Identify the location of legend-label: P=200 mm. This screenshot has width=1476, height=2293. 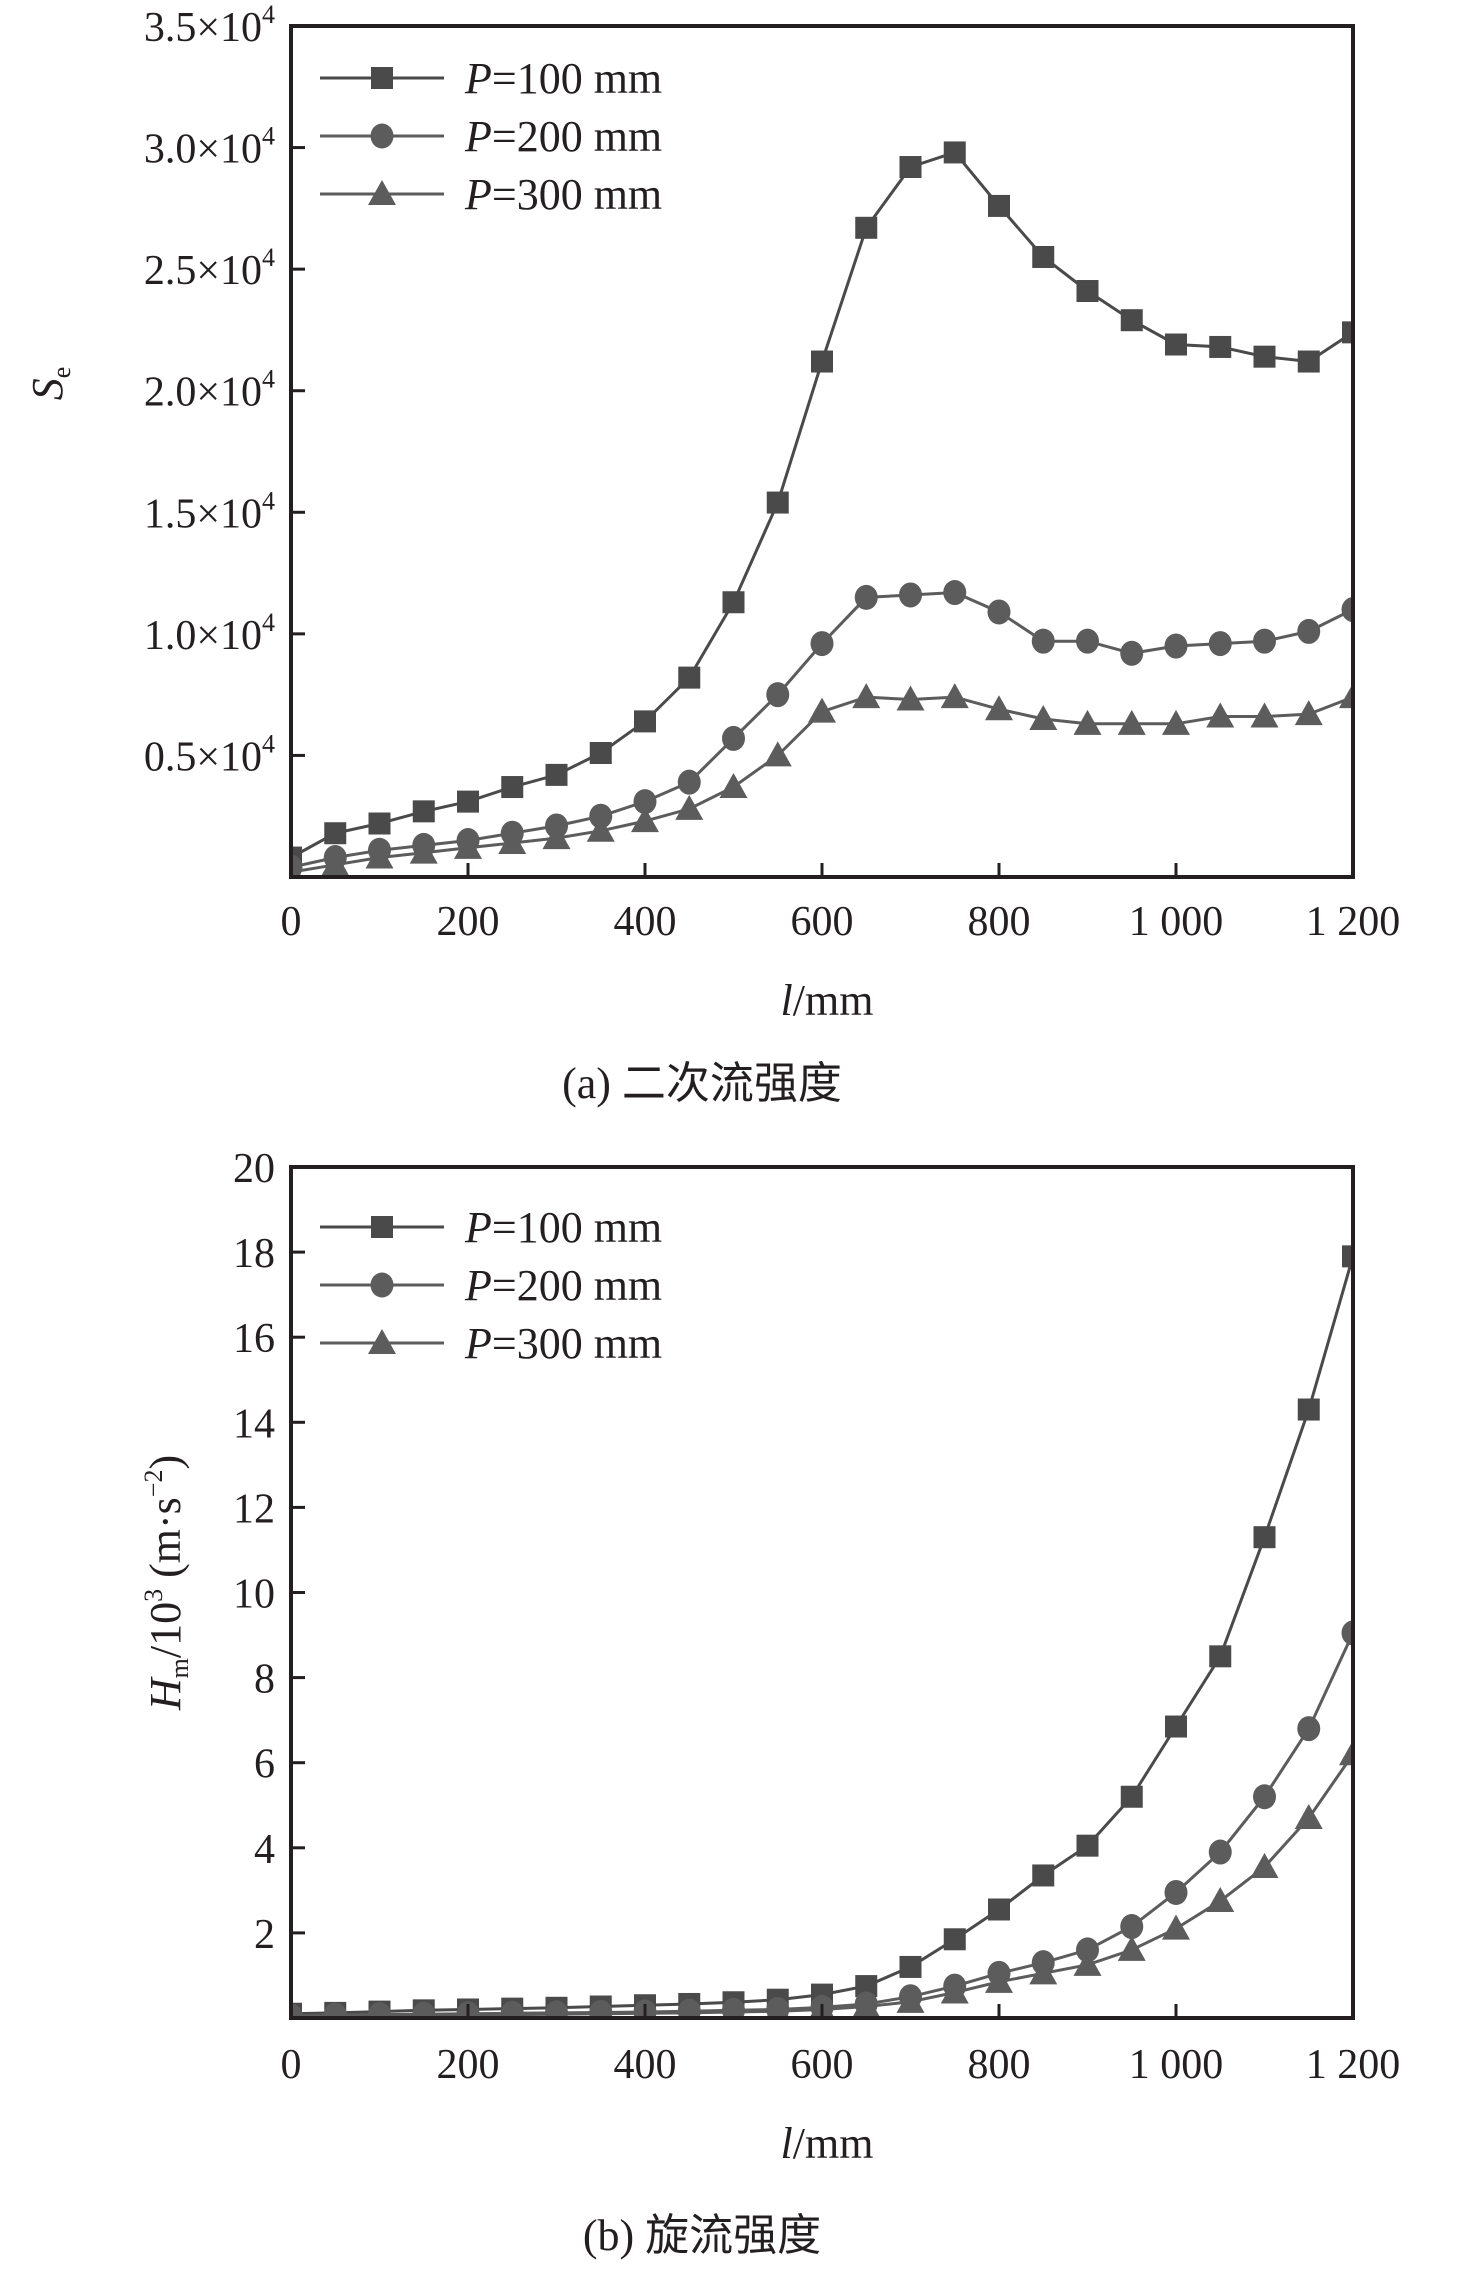
(563, 1285).